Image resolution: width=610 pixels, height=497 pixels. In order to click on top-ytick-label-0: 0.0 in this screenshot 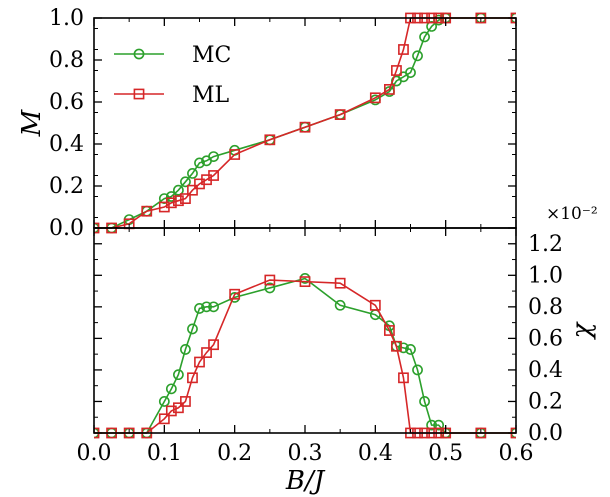, I will do `click(66, 228)`.